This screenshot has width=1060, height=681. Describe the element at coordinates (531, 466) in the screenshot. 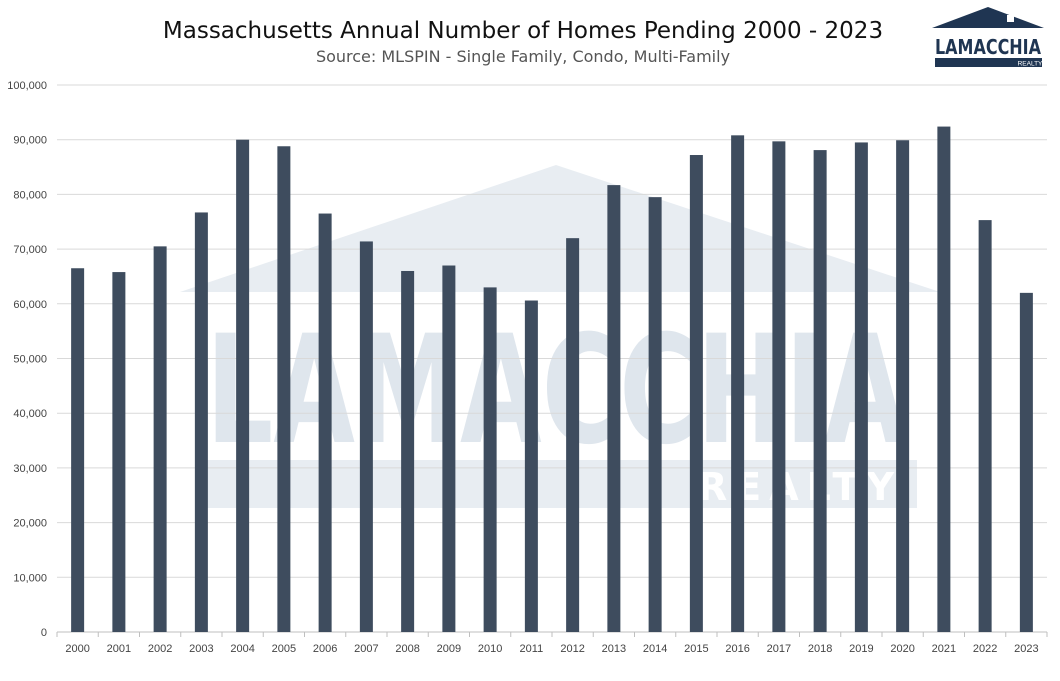

I see `bar-2011` at that location.